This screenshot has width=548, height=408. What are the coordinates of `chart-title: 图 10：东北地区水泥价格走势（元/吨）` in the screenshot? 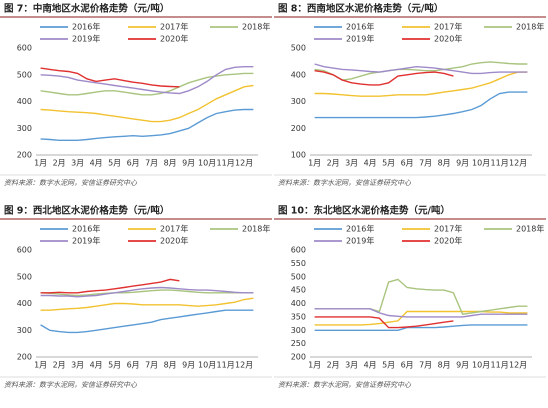 It's located at (364, 211).